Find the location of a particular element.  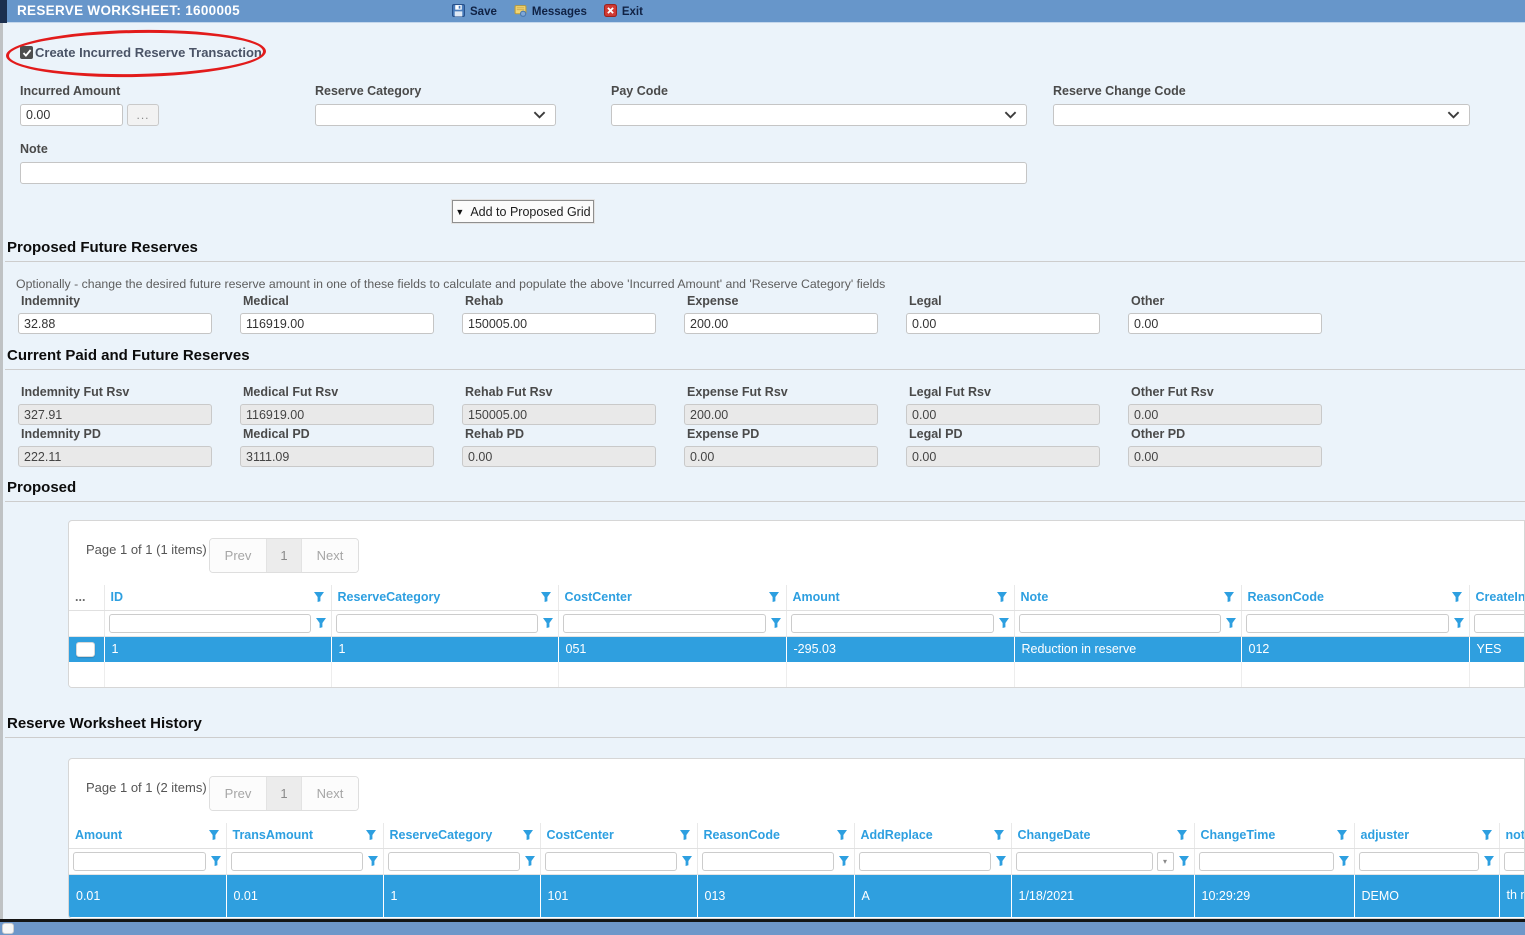

history-col-changedate: ChangeDate is located at coordinates (1054, 835).